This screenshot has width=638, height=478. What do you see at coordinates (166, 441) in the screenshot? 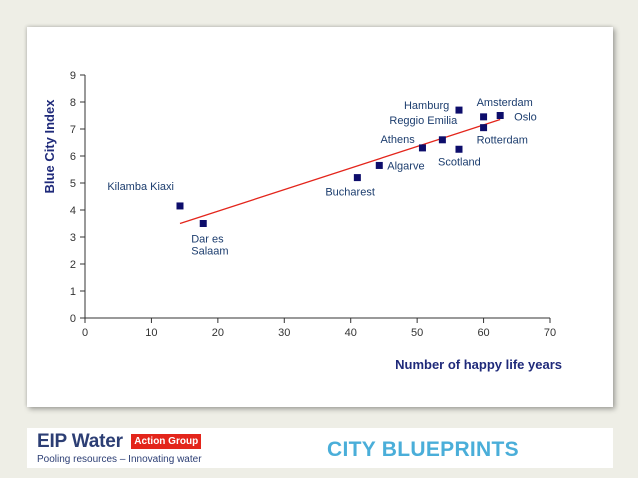
I see `logo-badge: Action Group` at bounding box center [166, 441].